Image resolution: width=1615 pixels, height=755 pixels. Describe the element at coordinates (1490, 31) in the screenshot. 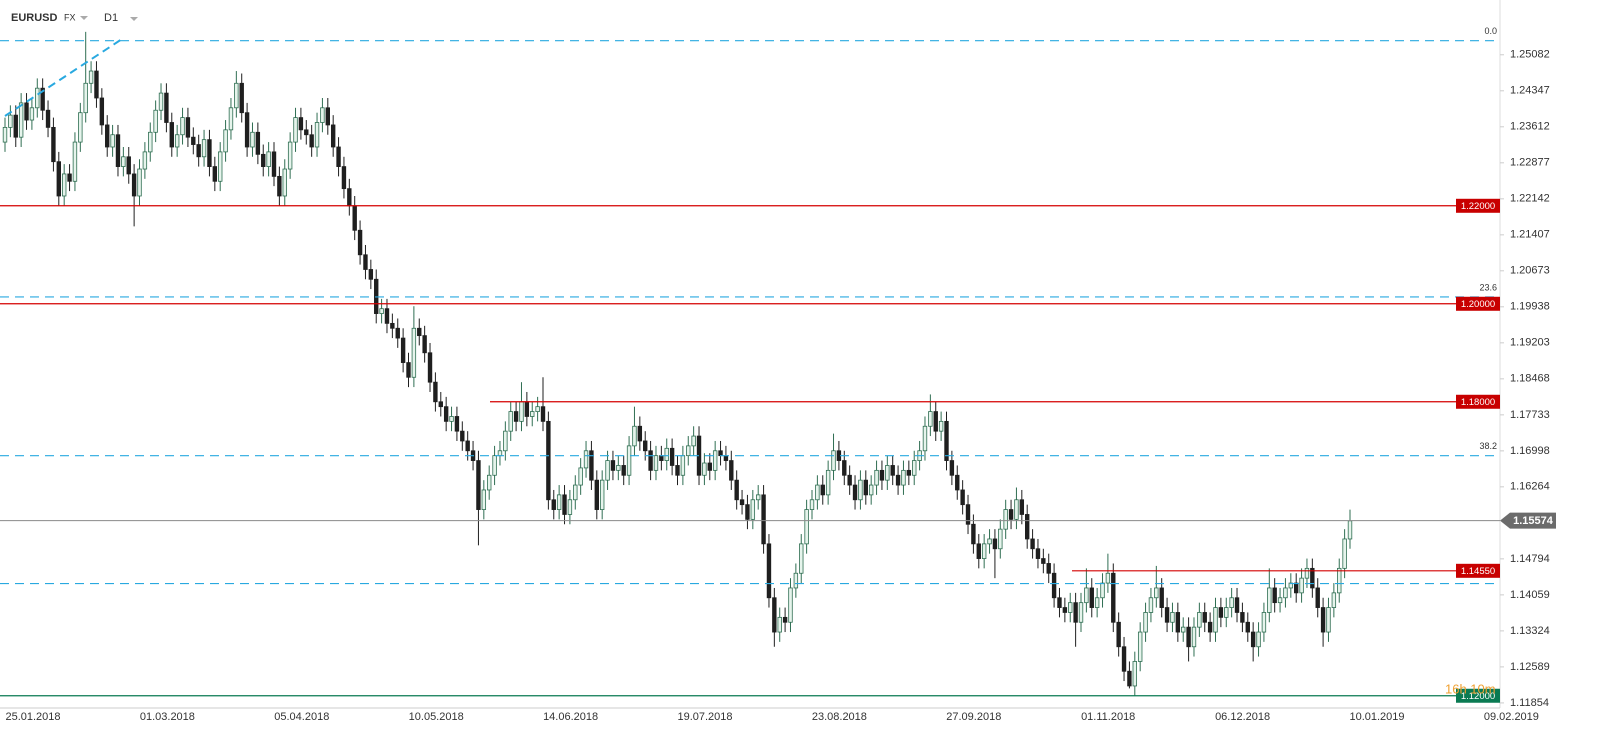

I see `fib-label: 0.0` at that location.